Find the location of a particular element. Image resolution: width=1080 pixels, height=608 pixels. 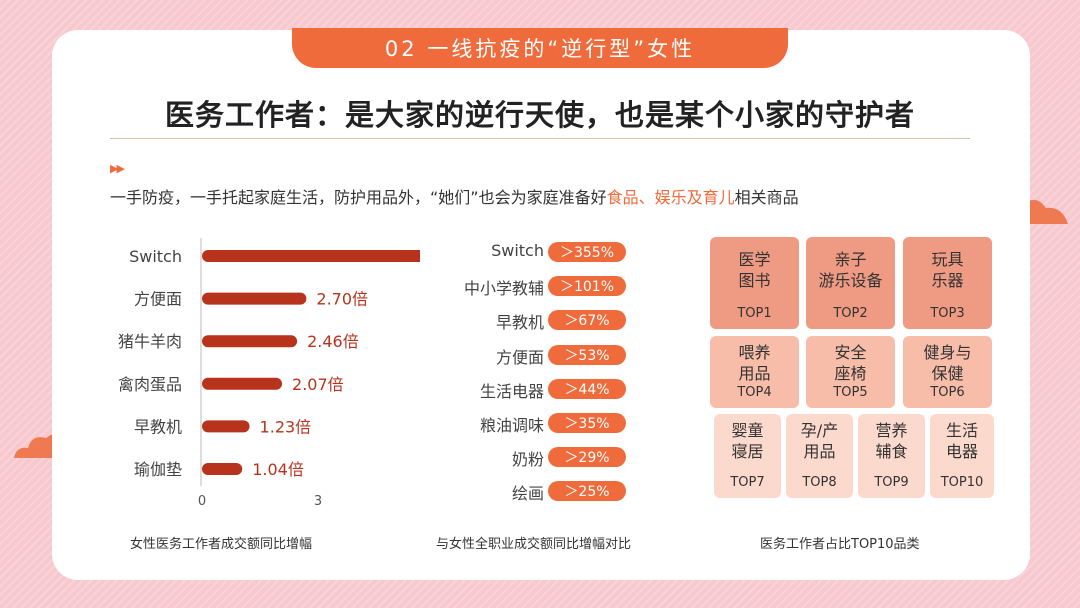

intro-prefix: 一手防疫，一手托起家庭生活，防护用品外，“她们”也会为家庭准备好 is located at coordinates (358, 197).